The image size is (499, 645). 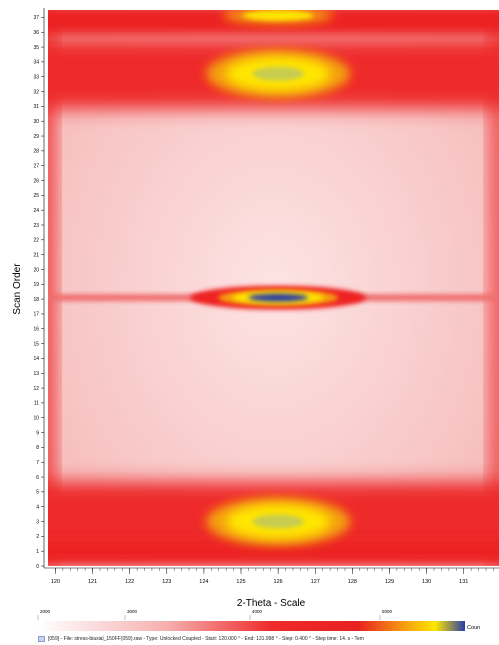 What do you see at coordinates (36, 48) in the screenshot?
I see `y-tick-label: 35` at bounding box center [36, 48].